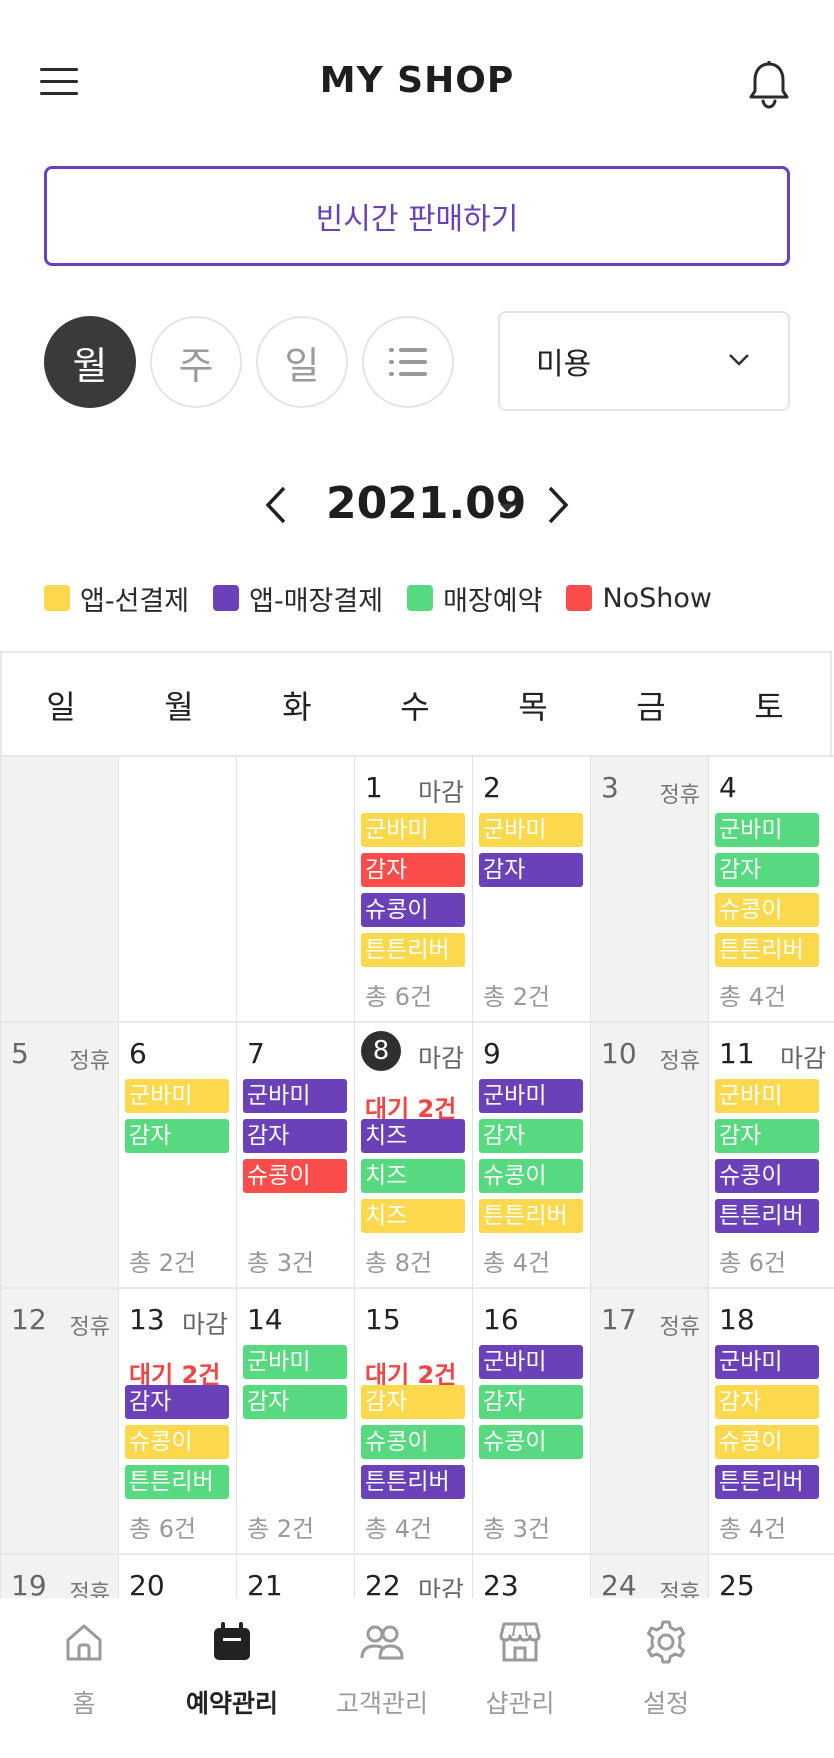 The image size is (834, 1758). I want to click on category-select: 미용, so click(644, 361).